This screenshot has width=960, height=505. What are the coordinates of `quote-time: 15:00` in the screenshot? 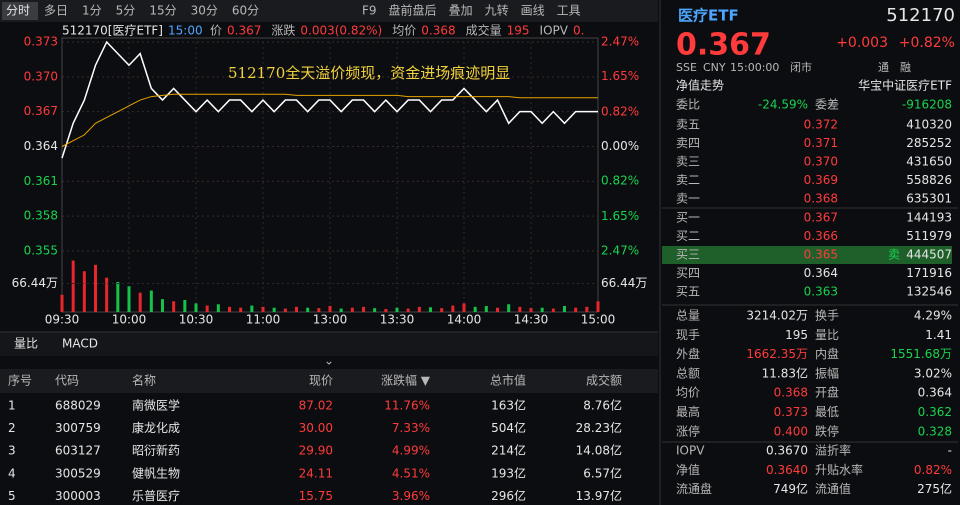 It's located at (185, 31).